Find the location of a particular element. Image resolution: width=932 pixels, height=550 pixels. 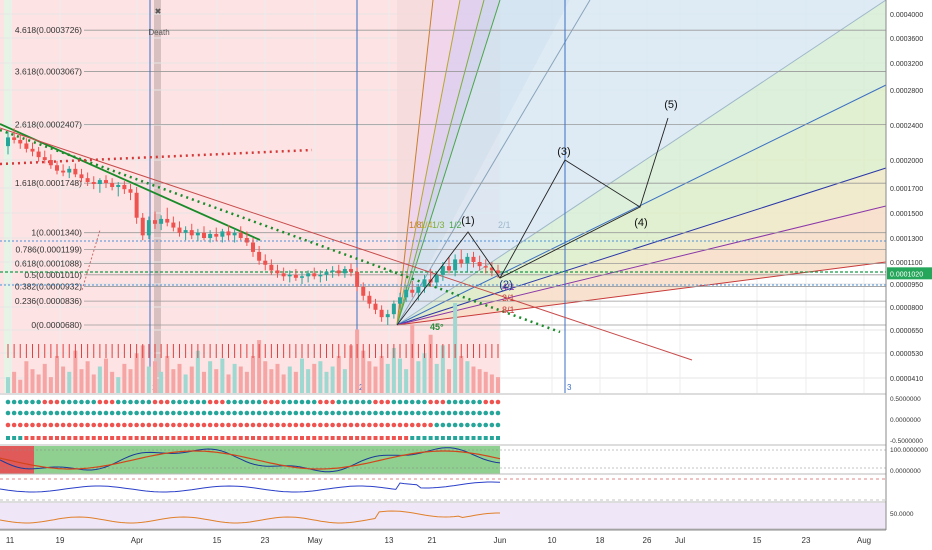

time-tick: 11 is located at coordinates (10, 540).